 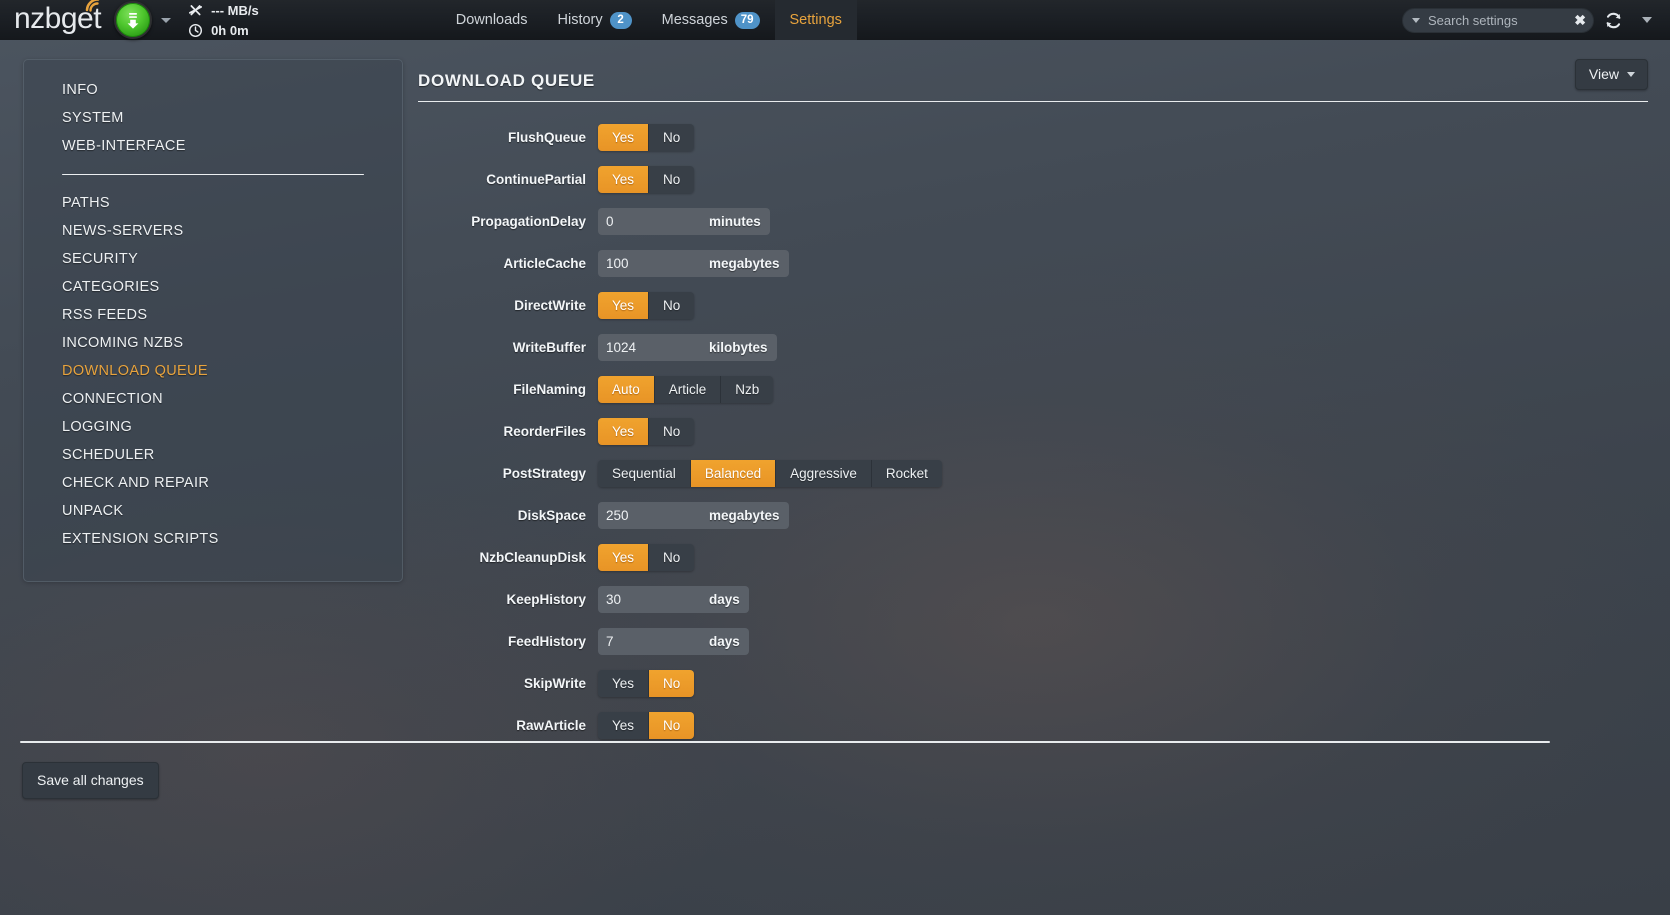 I want to click on setting-control-propagation-delay: minutes, so click(x=684, y=221).